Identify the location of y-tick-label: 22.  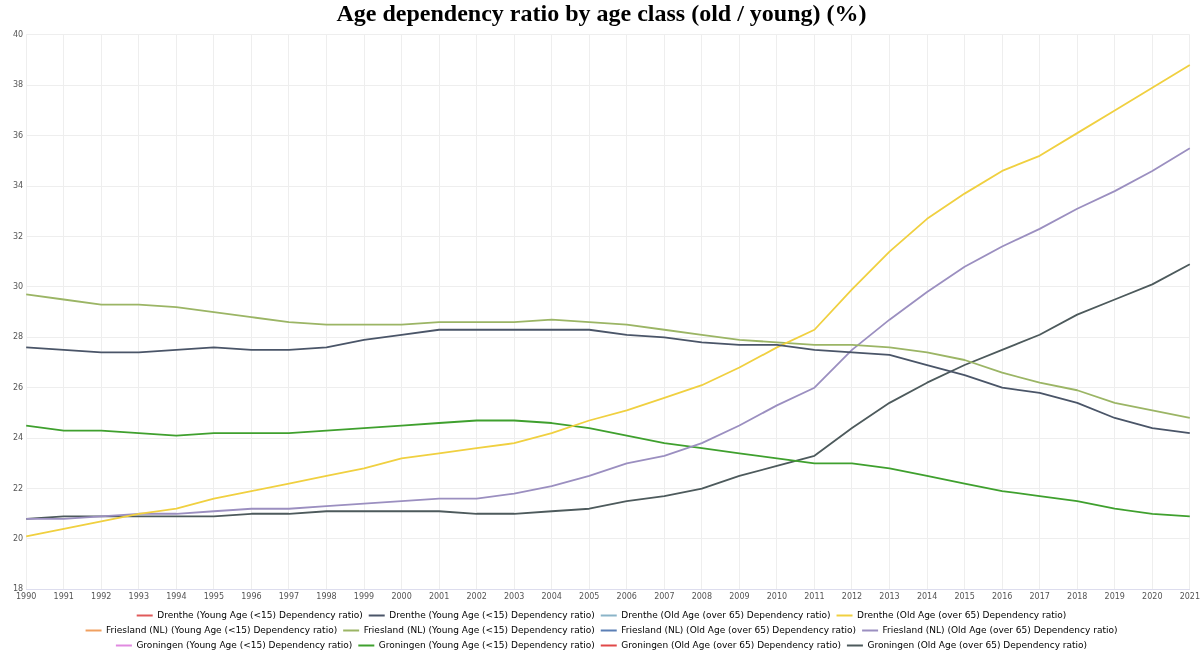
(18, 488).